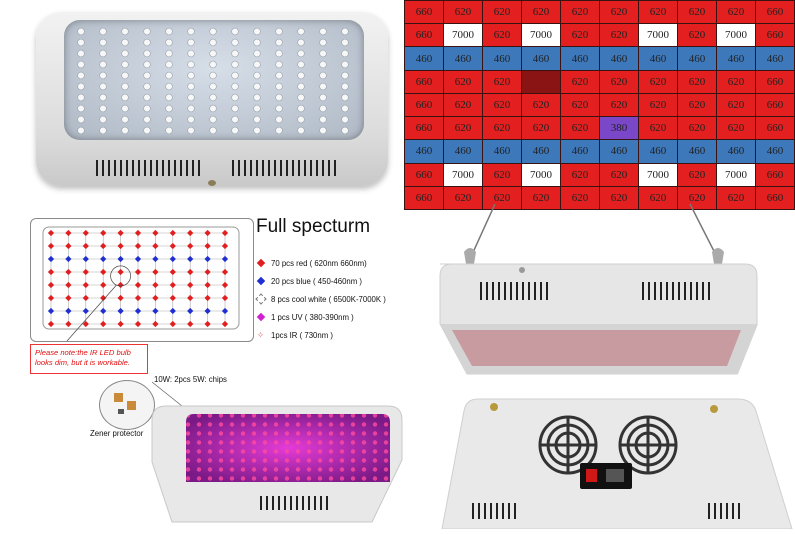 The height and width of the screenshot is (534, 795). Describe the element at coordinates (312, 317) in the screenshot. I see `legend-item-text: 1 pcs UV ( 380-390nm )` at that location.